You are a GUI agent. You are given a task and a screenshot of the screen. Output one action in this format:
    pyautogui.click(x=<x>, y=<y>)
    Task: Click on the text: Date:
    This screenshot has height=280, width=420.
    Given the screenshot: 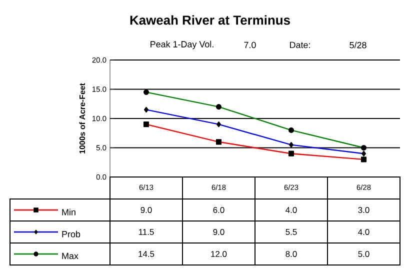 What is the action you would take?
    pyautogui.click(x=300, y=45)
    